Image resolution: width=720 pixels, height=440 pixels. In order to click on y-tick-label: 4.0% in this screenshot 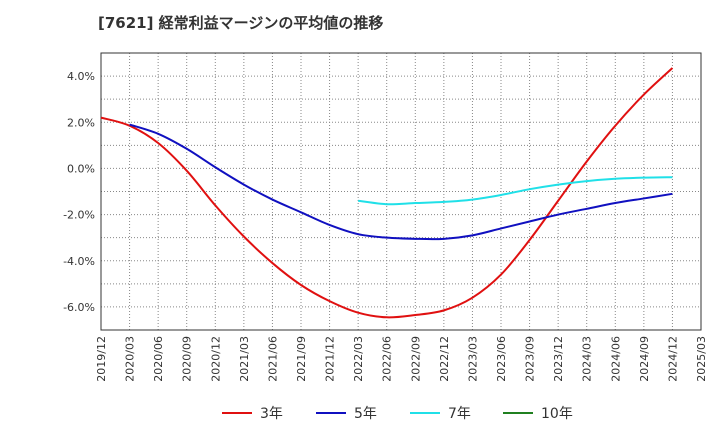, I will do `click(81, 76)`.